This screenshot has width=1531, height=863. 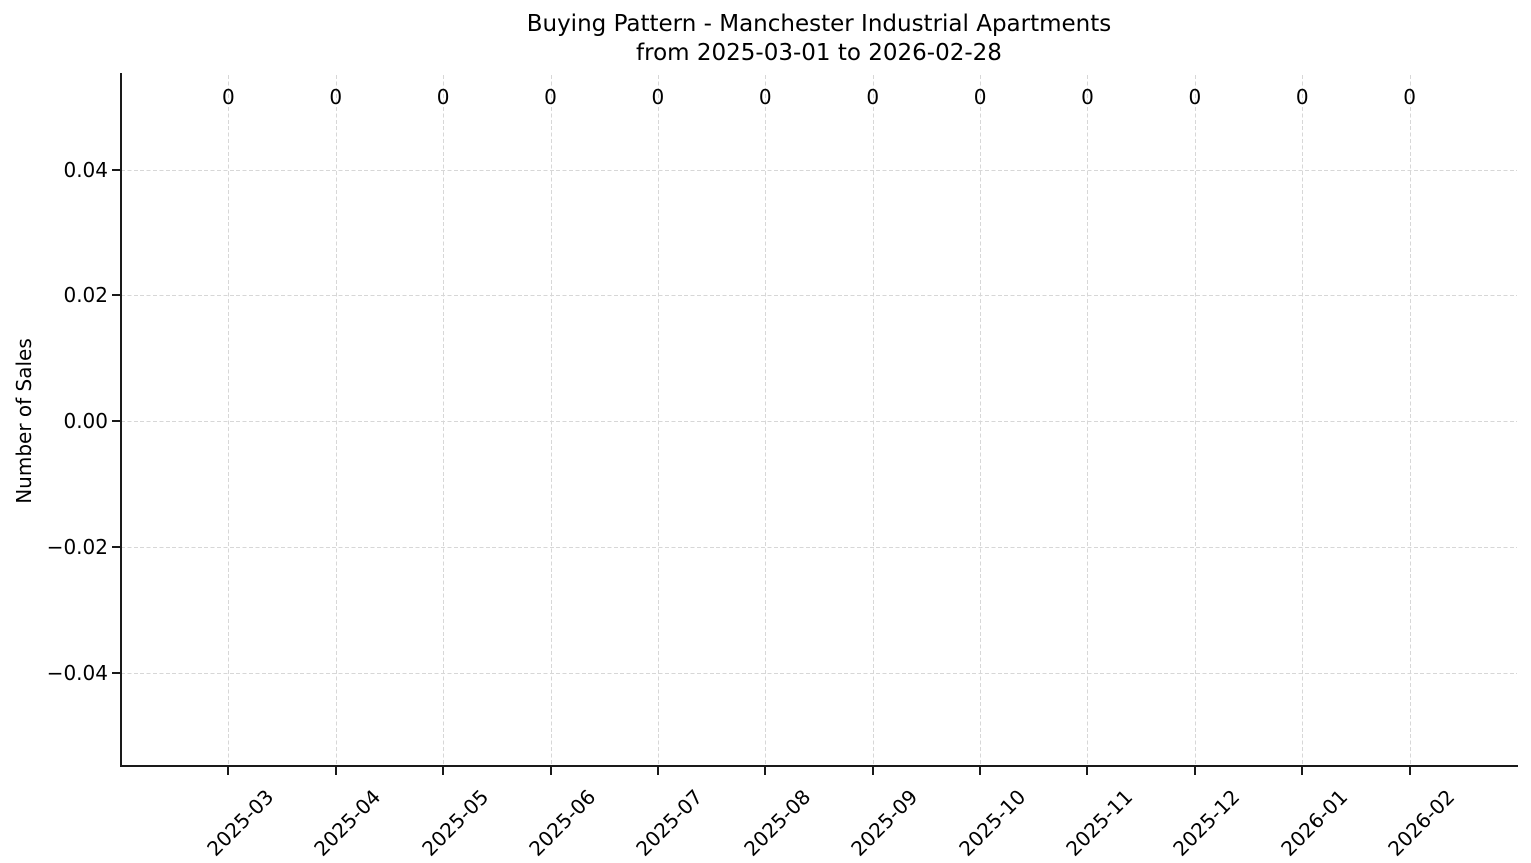 I want to click on x-tick-label: 2025-05, so click(x=454, y=822).